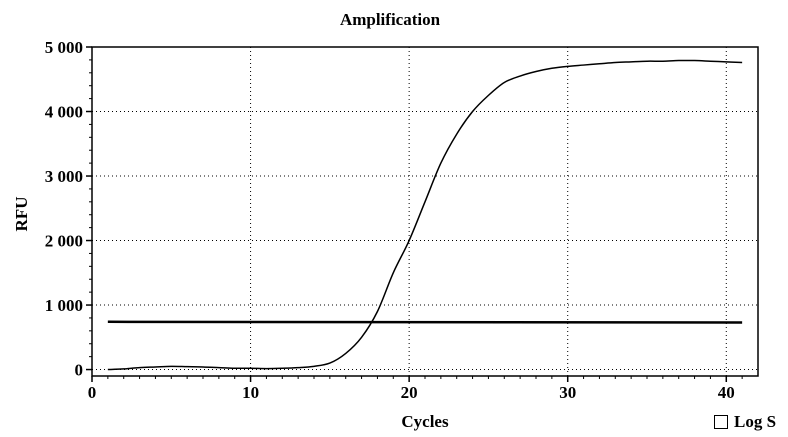 The width and height of the screenshot is (788, 437). What do you see at coordinates (755, 421) in the screenshot?
I see `log-scale-label: Log S` at bounding box center [755, 421].